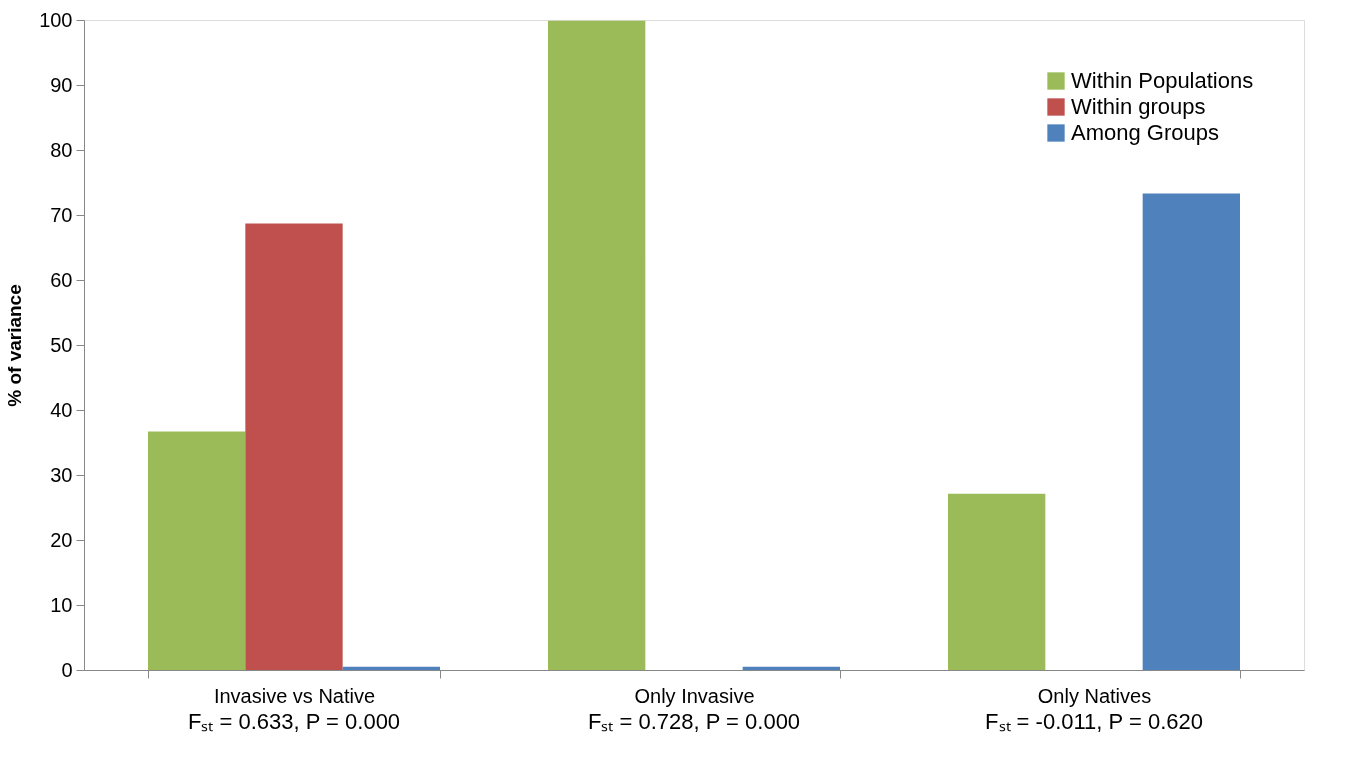 Image resolution: width=1351 pixels, height=778 pixels. I want to click on y-tick-label: 50, so click(61, 344).